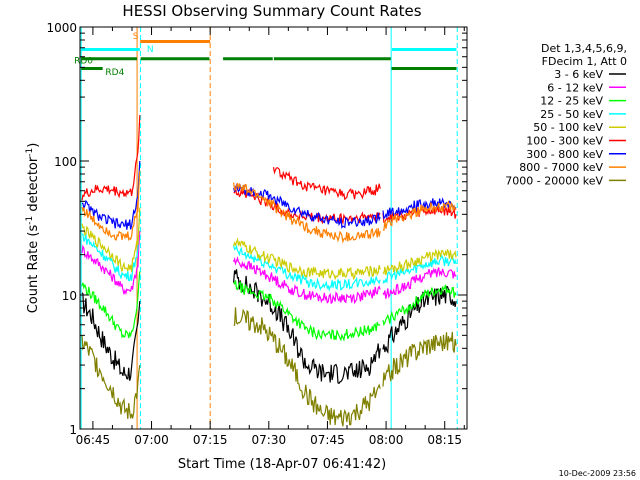 This screenshot has height=480, width=640. What do you see at coordinates (554, 180) in the screenshot?
I see `legend-entry-label-8: 7000 - 20000 keV` at bounding box center [554, 180].